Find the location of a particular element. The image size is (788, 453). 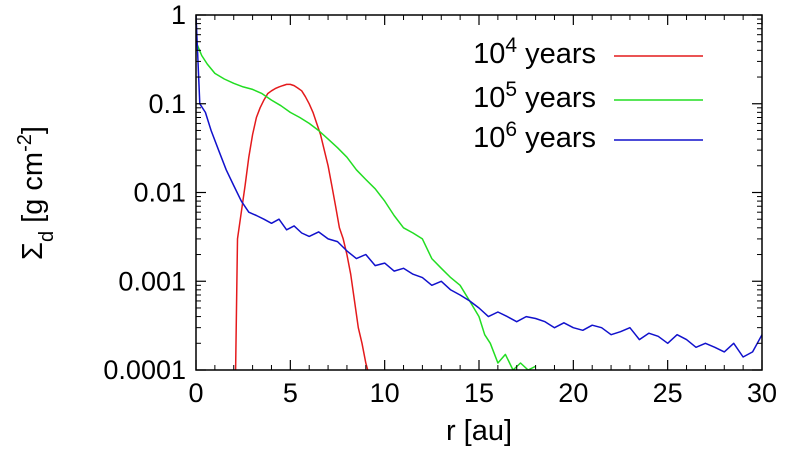

legend-entry-1e5: 105 years is located at coordinates (588, 96).